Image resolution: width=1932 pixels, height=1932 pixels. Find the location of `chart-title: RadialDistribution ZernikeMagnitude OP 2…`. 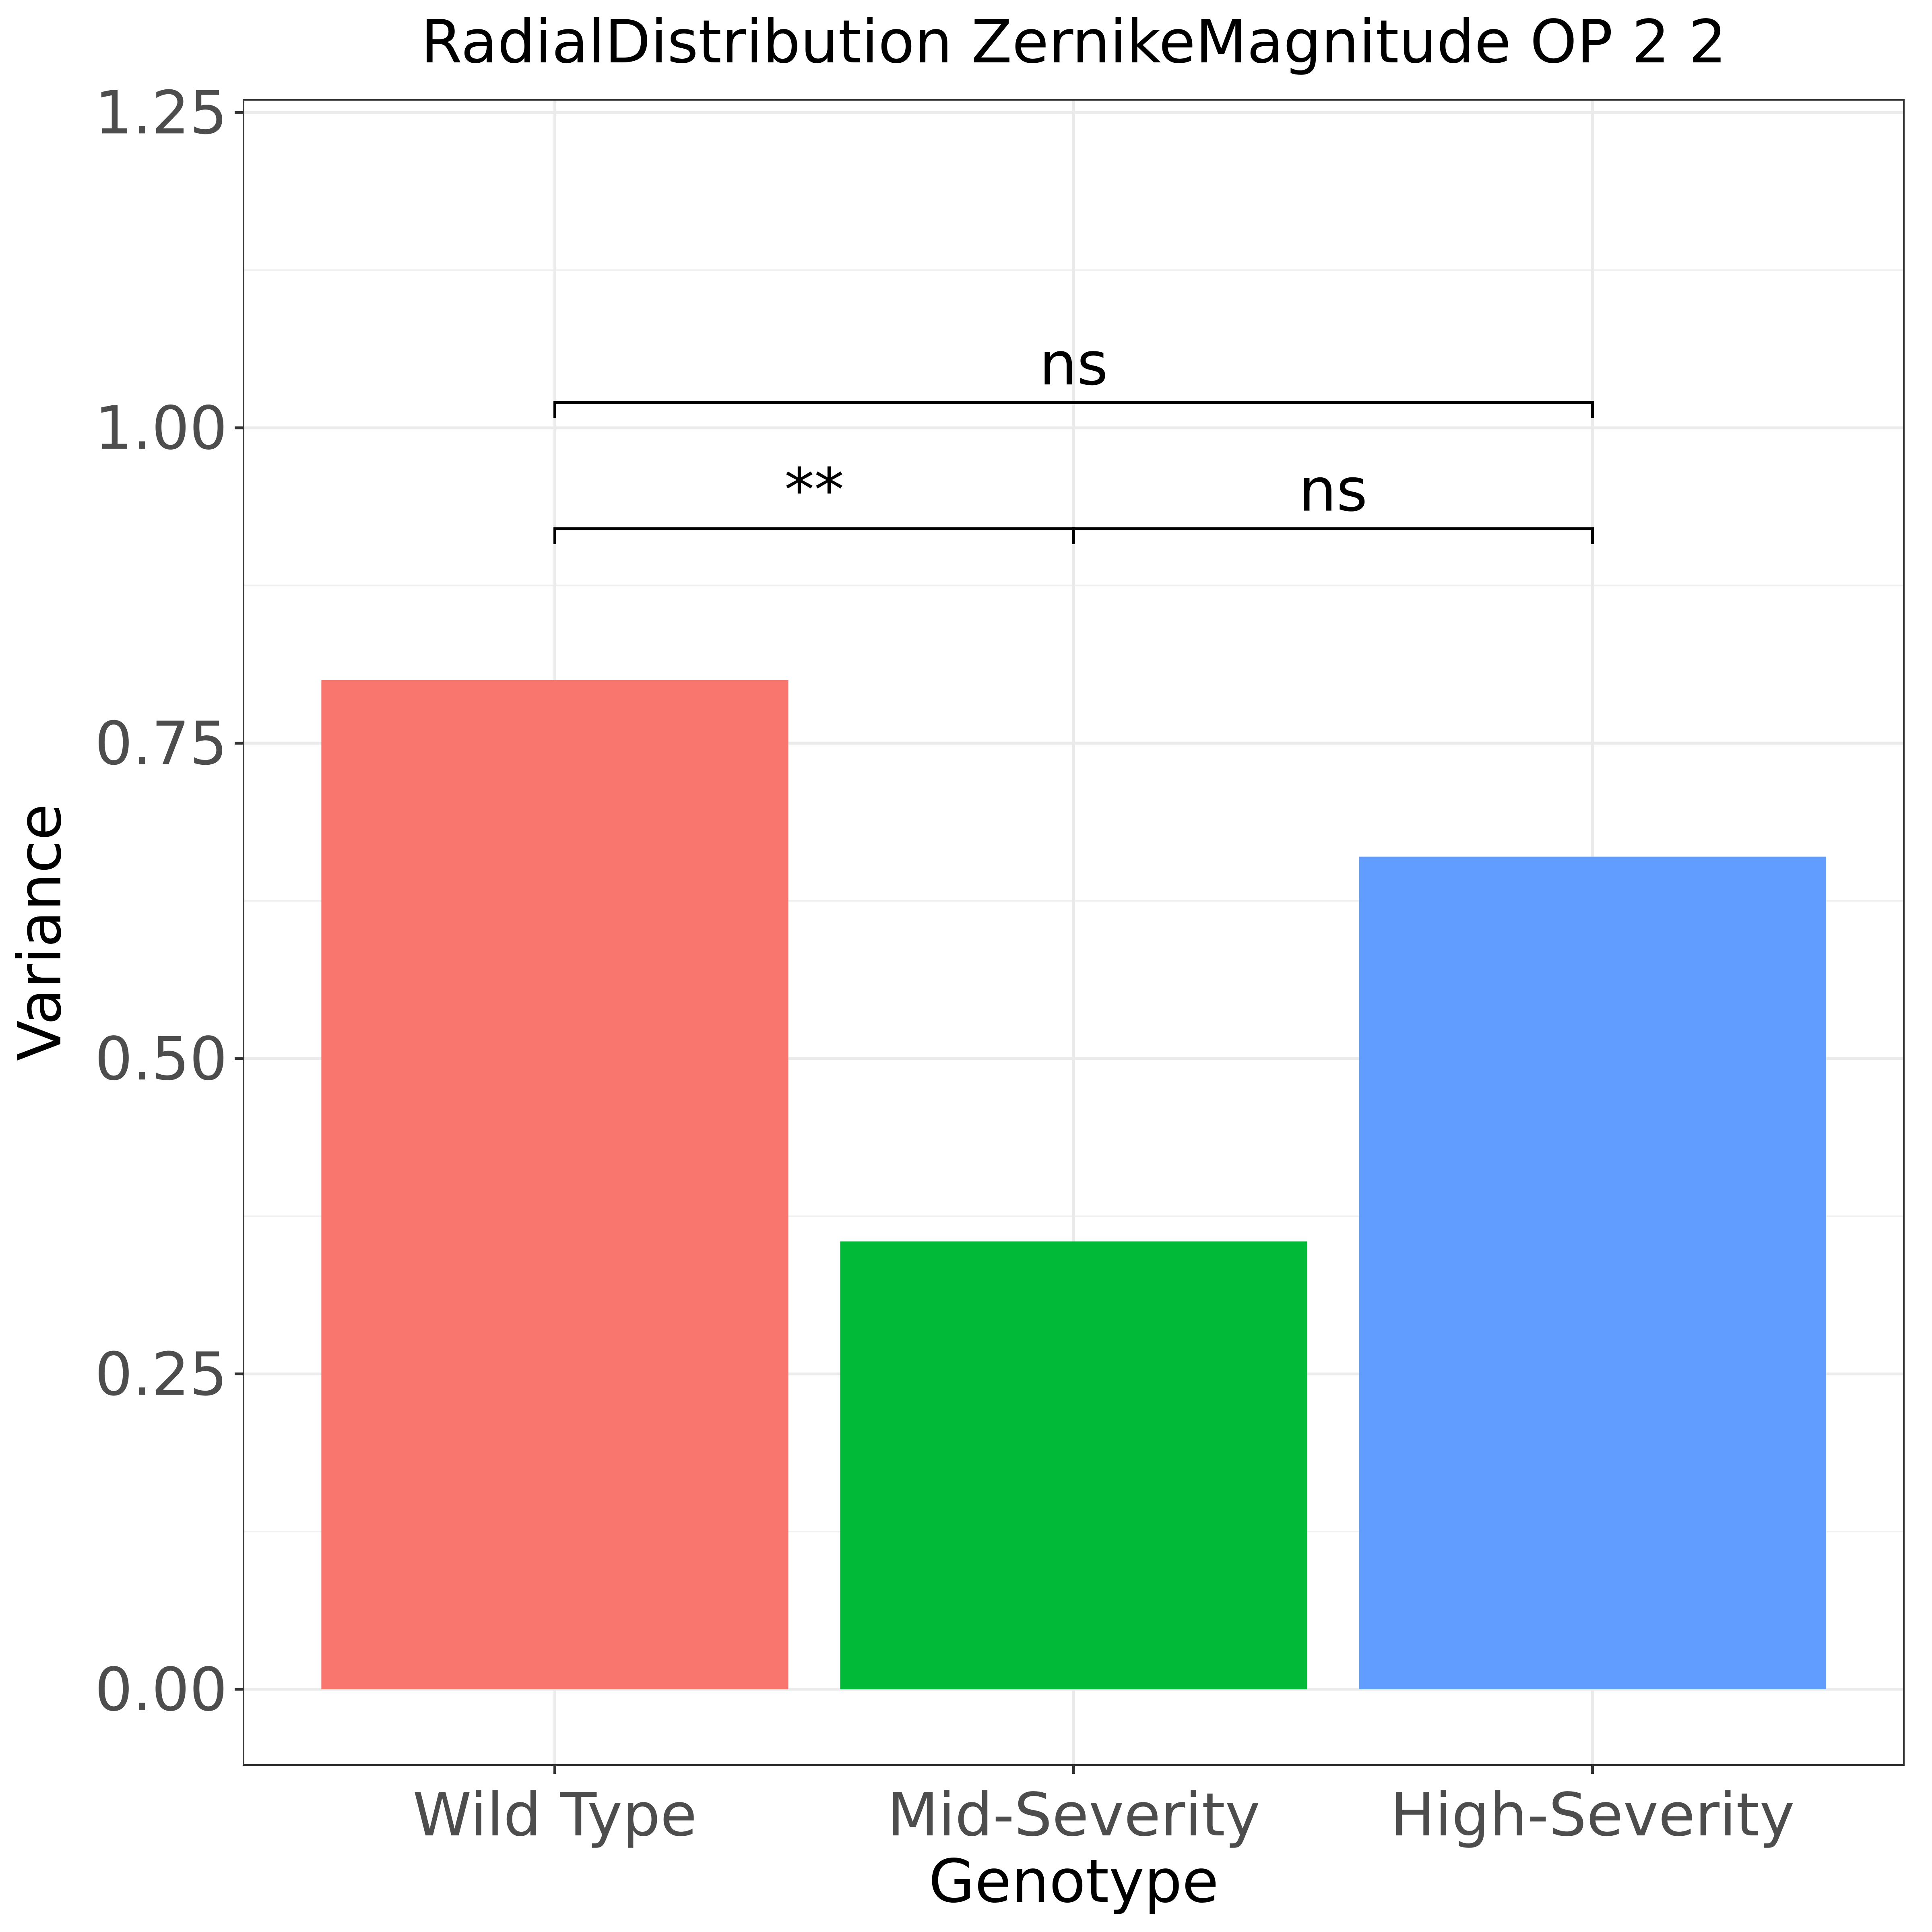

chart-title: RadialDistribution ZernikeMagnitude OP 2… is located at coordinates (1073, 41).